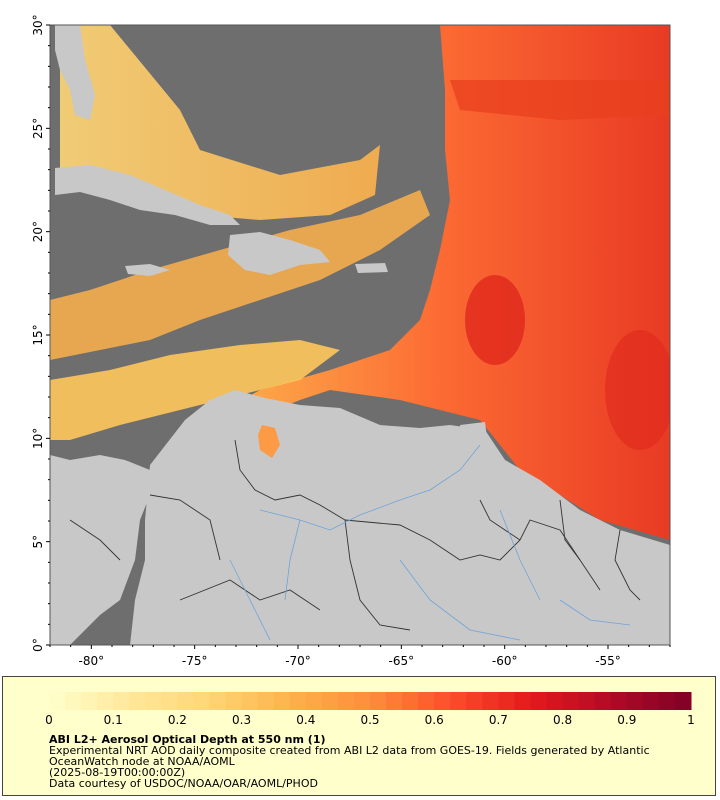 Image resolution: width=720 pixels, height=800 pixels. I want to click on lon-tick-label: -80°, so click(92, 661).